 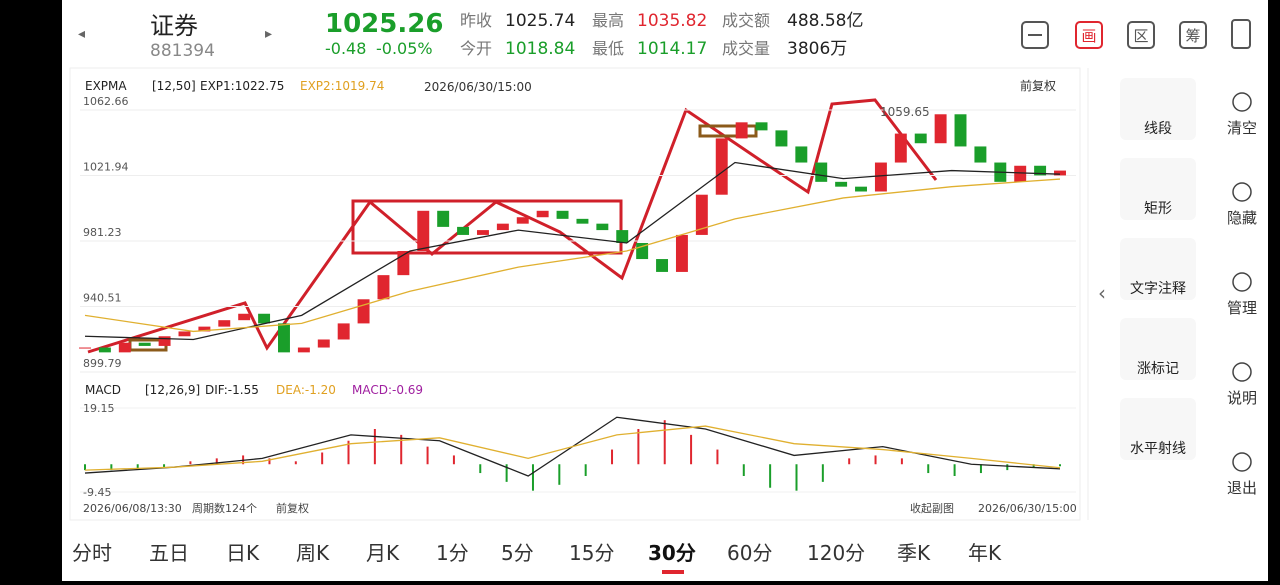 What do you see at coordinates (102, 363) in the screenshot?
I see `y-tick-label: 899.79` at bounding box center [102, 363].